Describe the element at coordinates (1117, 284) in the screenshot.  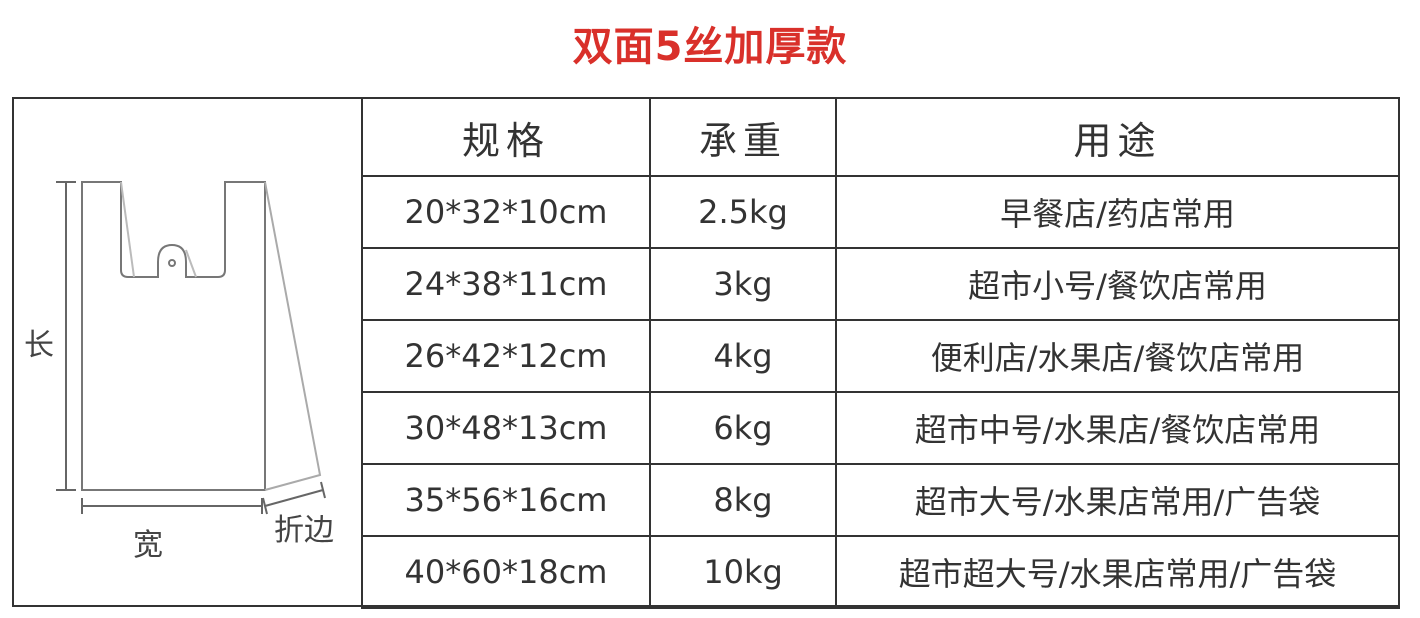
I see `cell-usage: 超市小号/餐饮店常用` at that location.